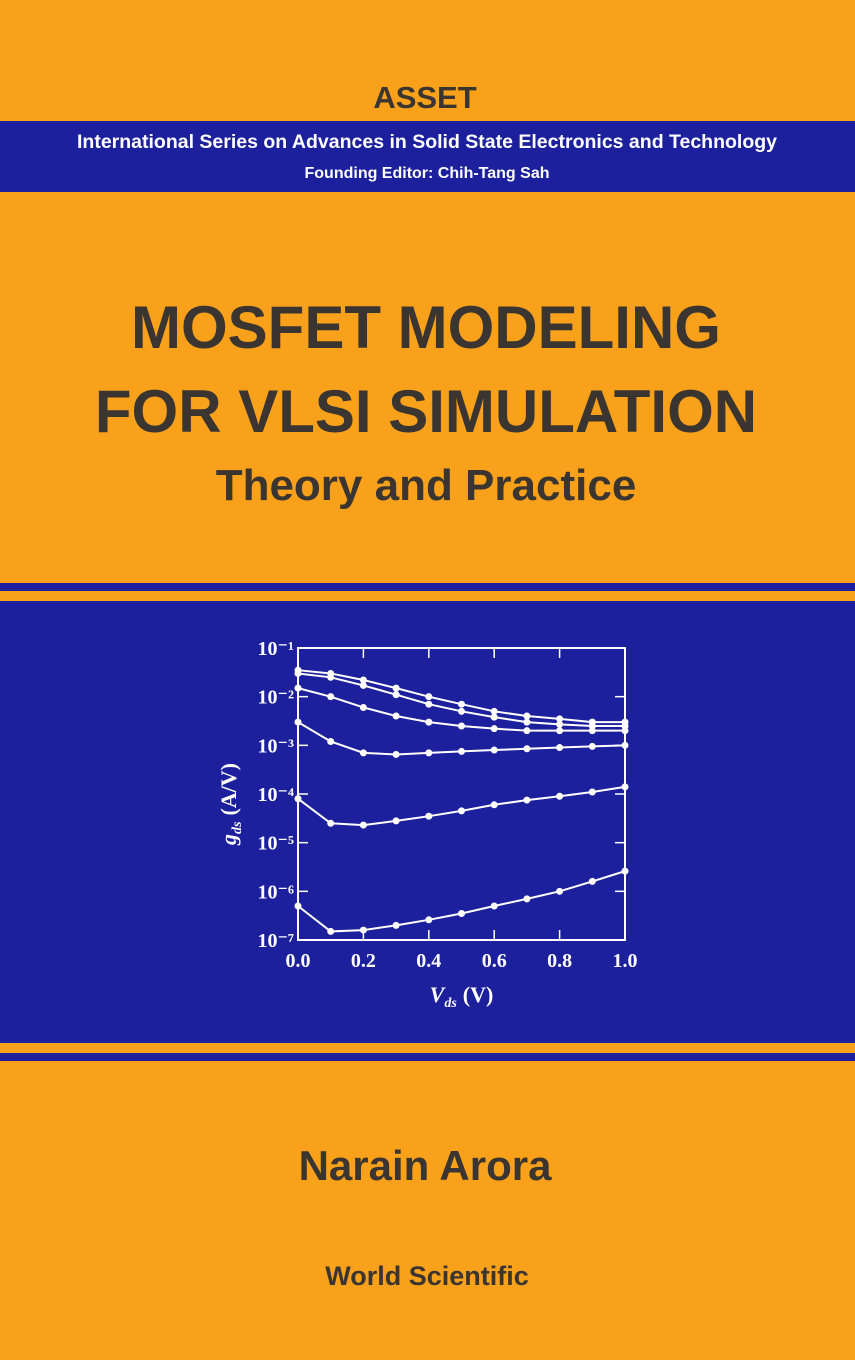 The image size is (855, 1360). I want to click on y-tick-label: 10⁻⁶, so click(275, 892).